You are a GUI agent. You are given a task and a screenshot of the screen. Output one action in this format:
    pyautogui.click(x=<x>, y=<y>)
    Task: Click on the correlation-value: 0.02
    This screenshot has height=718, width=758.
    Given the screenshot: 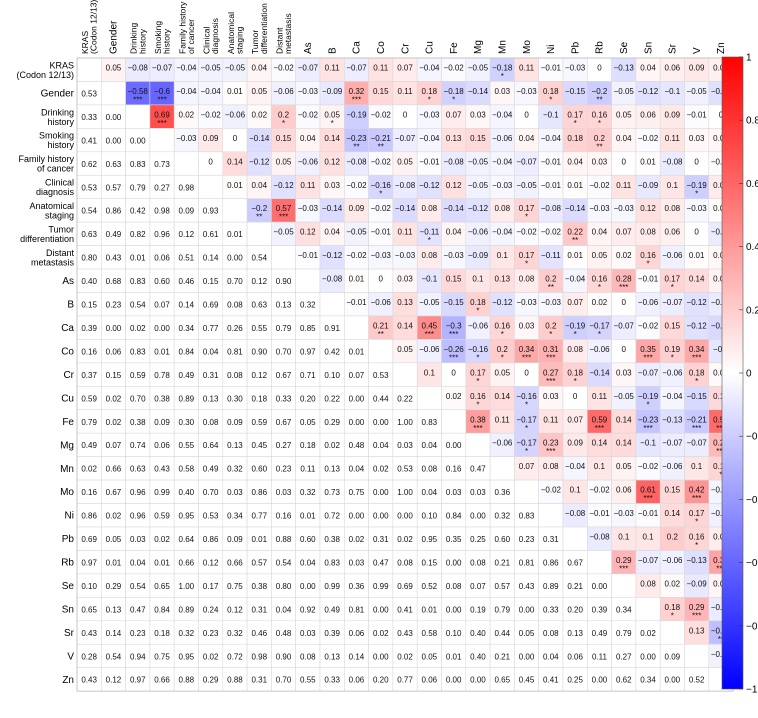 What is the action you would take?
    pyautogui.click(x=673, y=583)
    